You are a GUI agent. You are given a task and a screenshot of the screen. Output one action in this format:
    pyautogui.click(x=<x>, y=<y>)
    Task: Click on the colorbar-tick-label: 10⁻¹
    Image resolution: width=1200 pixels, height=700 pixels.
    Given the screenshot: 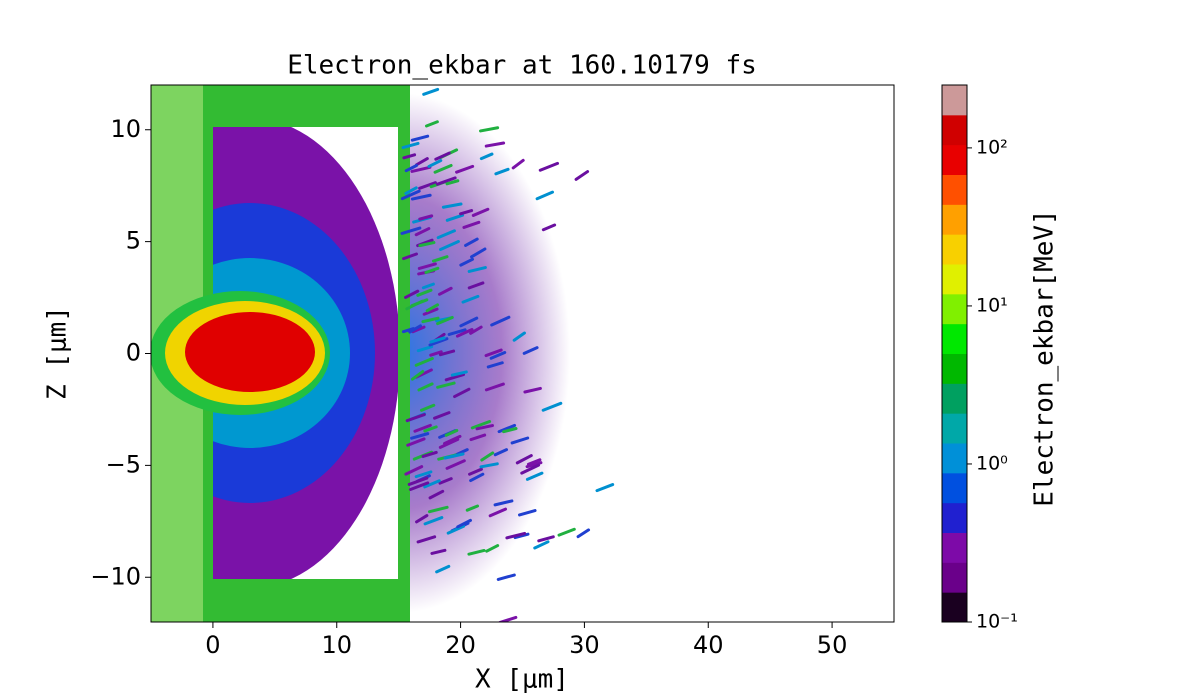 What is the action you would take?
    pyautogui.click(x=997, y=622)
    